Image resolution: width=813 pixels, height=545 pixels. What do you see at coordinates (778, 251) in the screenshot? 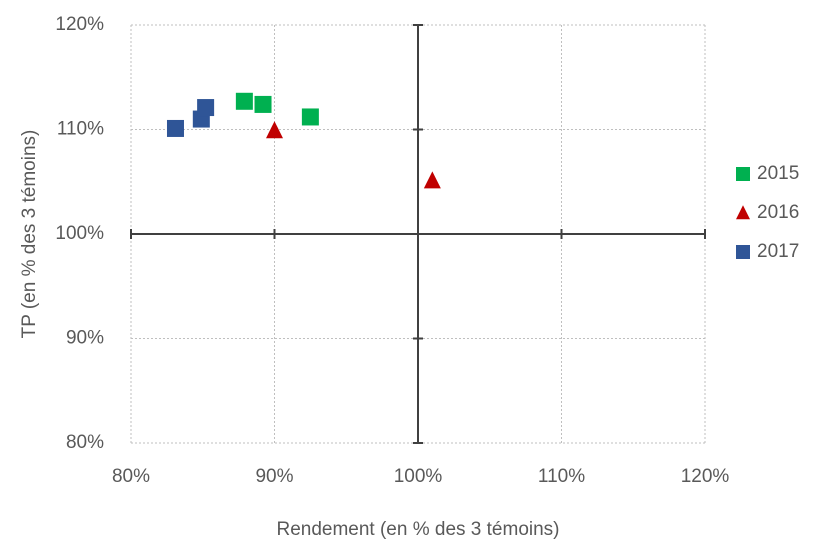
I see `legend-label: 2017` at bounding box center [778, 251].